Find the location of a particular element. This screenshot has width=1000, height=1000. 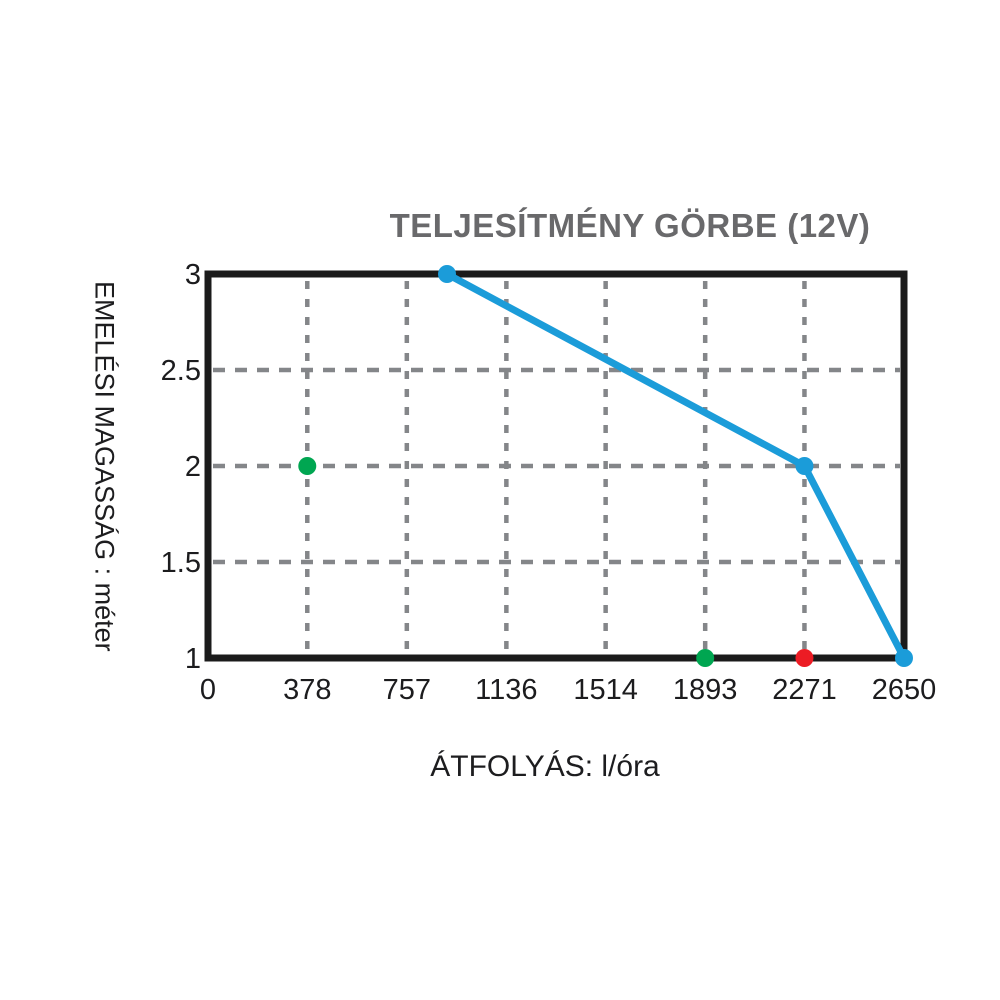

x-tick-label: 757 is located at coordinates (407, 690).